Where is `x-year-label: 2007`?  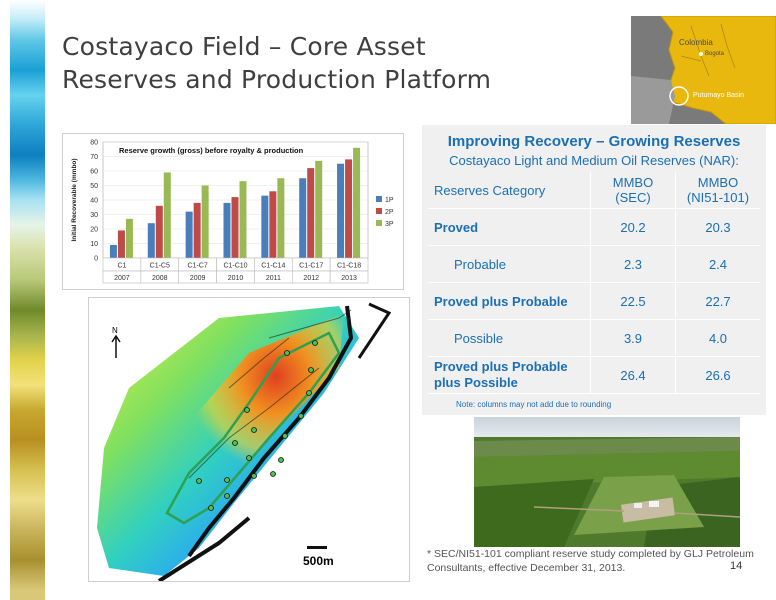
x-year-label: 2007 is located at coordinates (122, 278).